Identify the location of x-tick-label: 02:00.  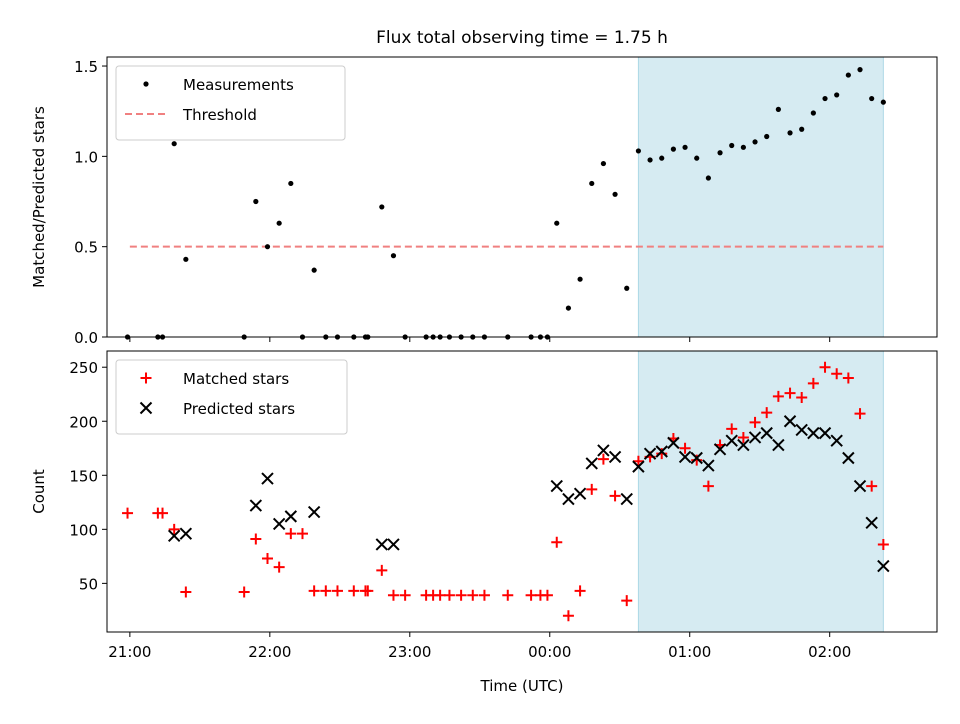
(829, 652).